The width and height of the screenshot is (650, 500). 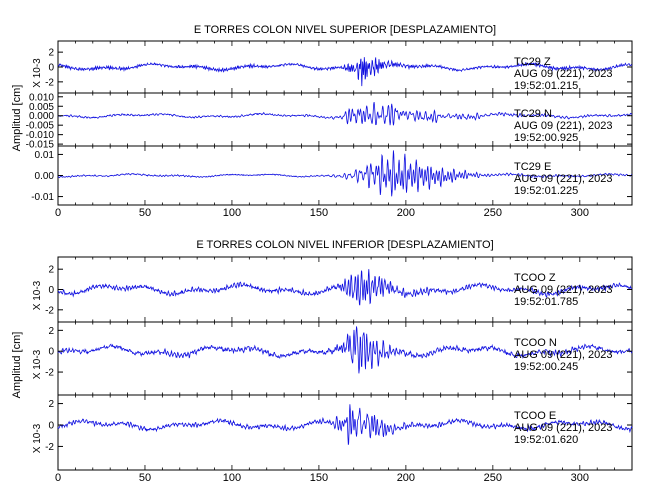 What do you see at coordinates (535, 343) in the screenshot?
I see `station-label: TCOO N` at bounding box center [535, 343].